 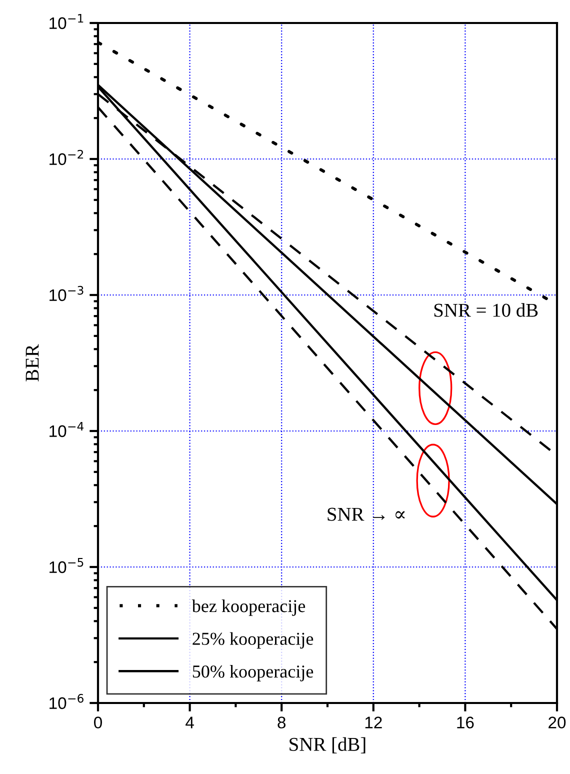 I want to click on y-tick-label: 10$^{−5}$, so click(x=67, y=566).